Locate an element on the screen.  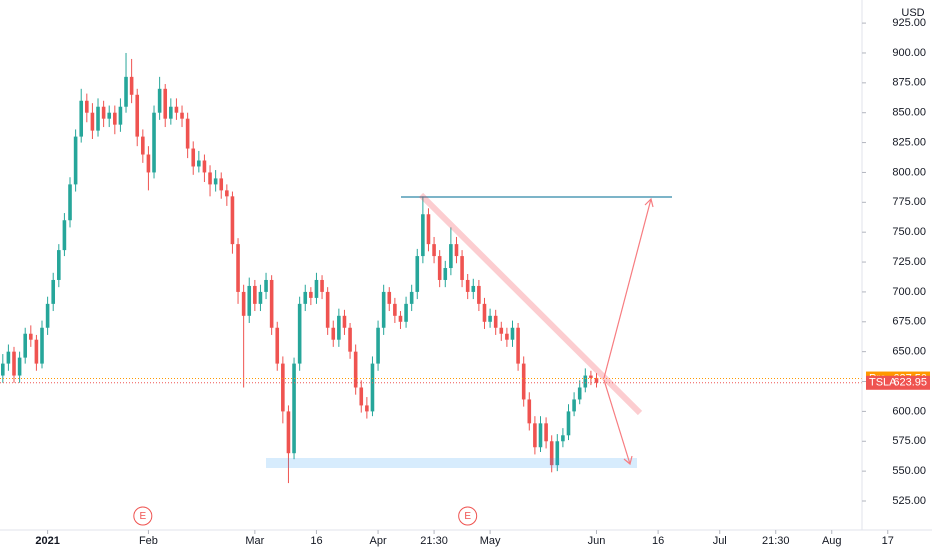
currency-box is located at coordinates (913, 13).